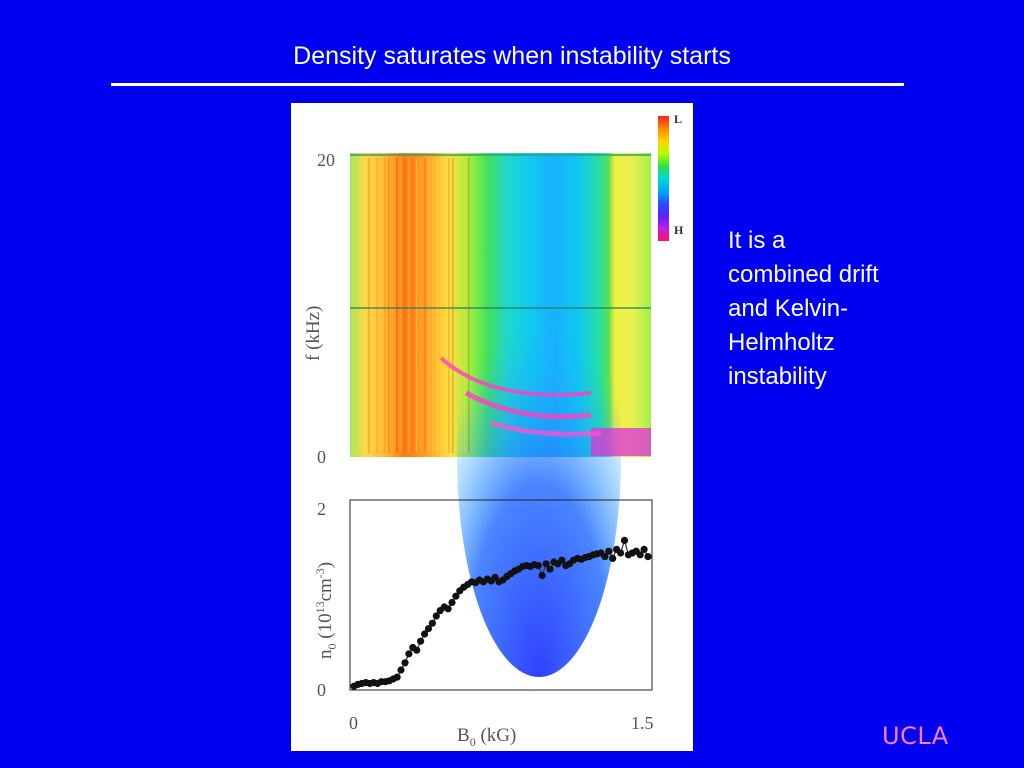  I want to click on side-text-line: combined drift, so click(803, 274).